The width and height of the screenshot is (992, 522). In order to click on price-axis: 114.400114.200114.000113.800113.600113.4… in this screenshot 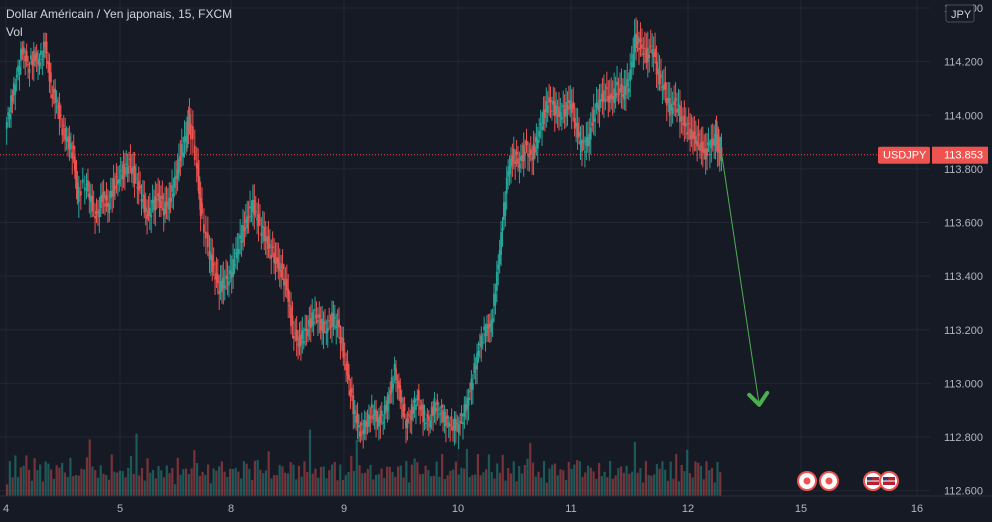, I will do `click(935, 249)`.